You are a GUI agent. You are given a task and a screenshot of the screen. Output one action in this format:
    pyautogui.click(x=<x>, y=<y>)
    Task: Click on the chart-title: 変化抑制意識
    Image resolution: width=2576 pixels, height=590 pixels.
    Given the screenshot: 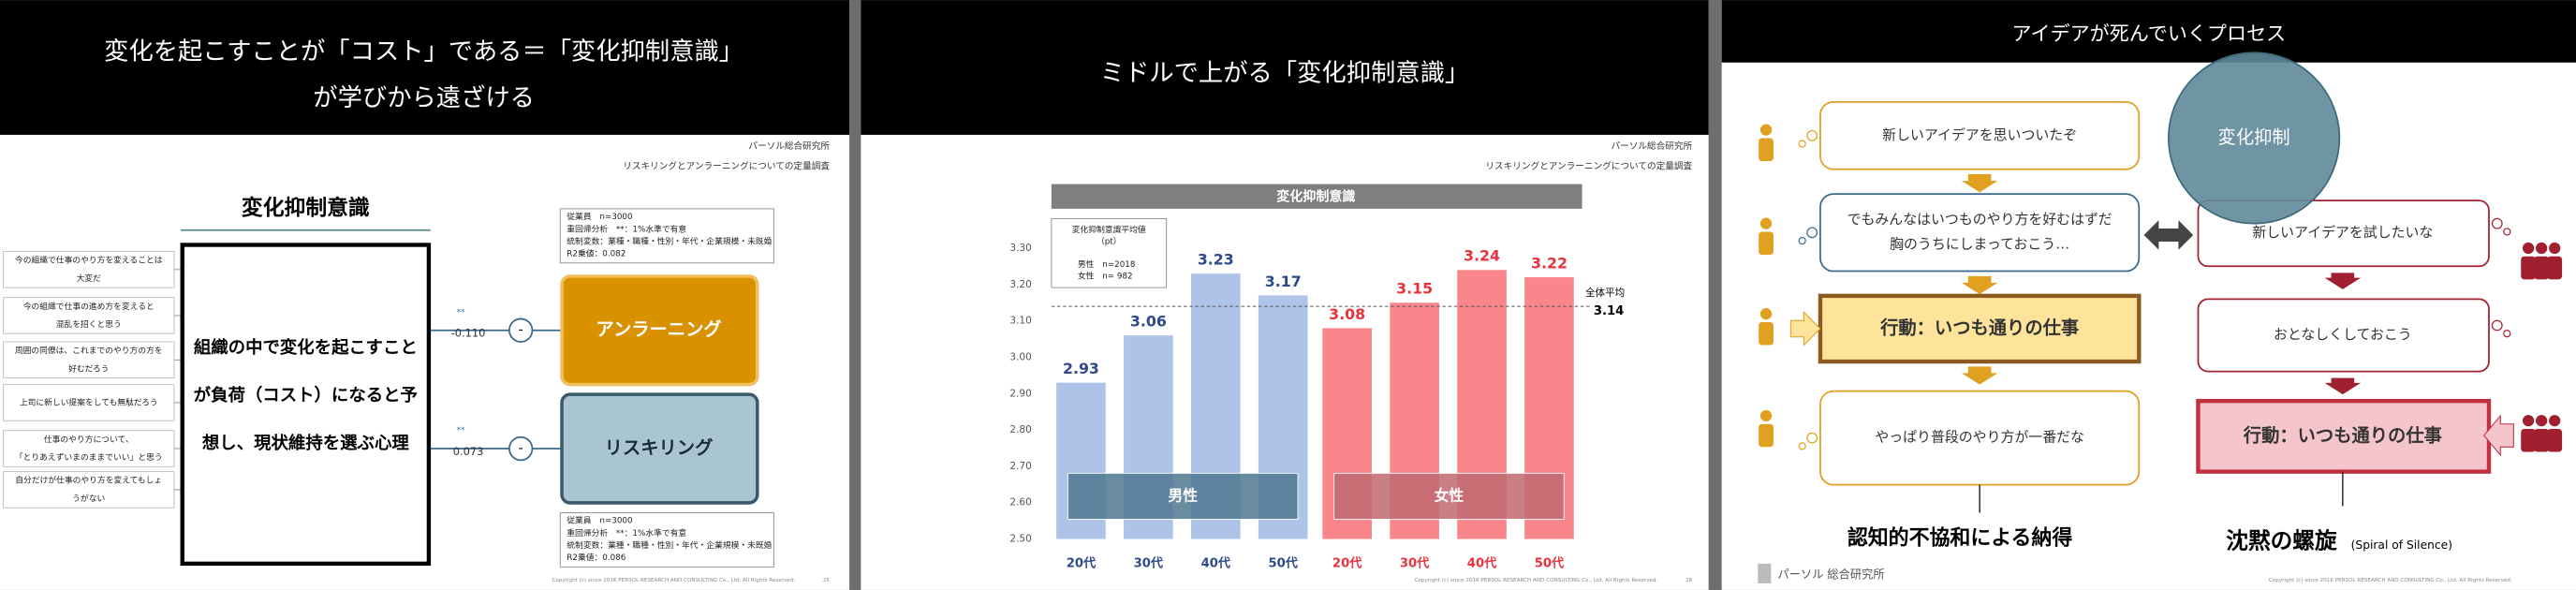 What is the action you would take?
    pyautogui.click(x=1315, y=197)
    